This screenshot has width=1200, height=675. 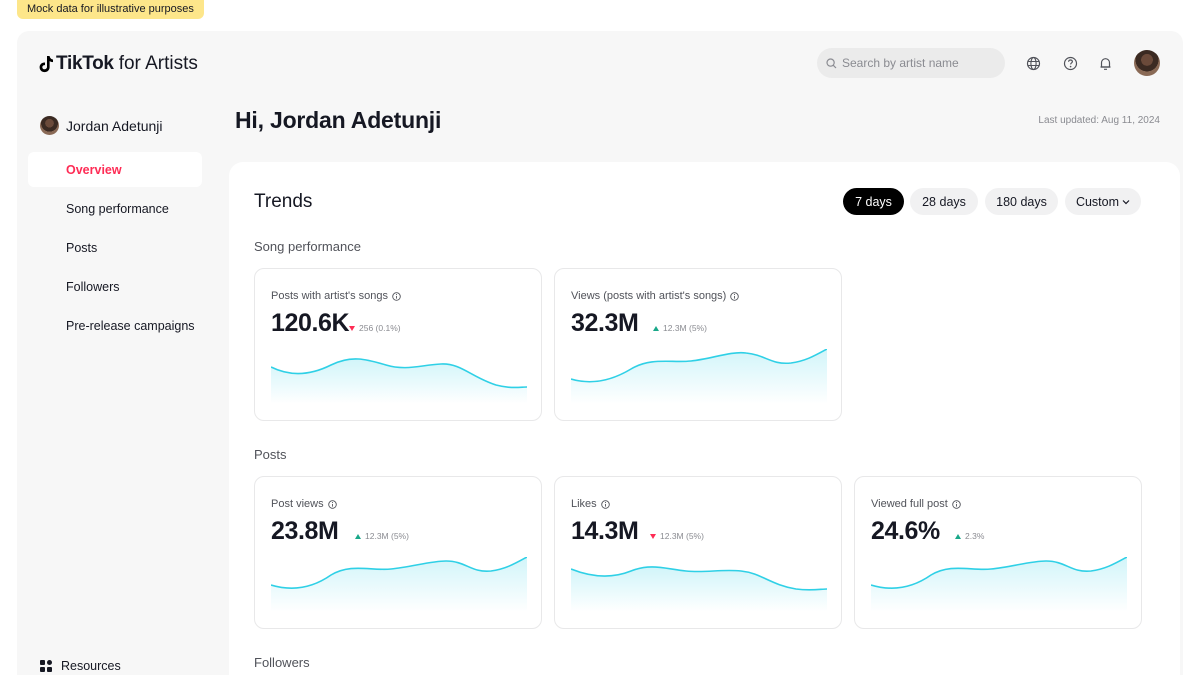 I want to click on brand-name: TikTok, so click(x=85, y=63).